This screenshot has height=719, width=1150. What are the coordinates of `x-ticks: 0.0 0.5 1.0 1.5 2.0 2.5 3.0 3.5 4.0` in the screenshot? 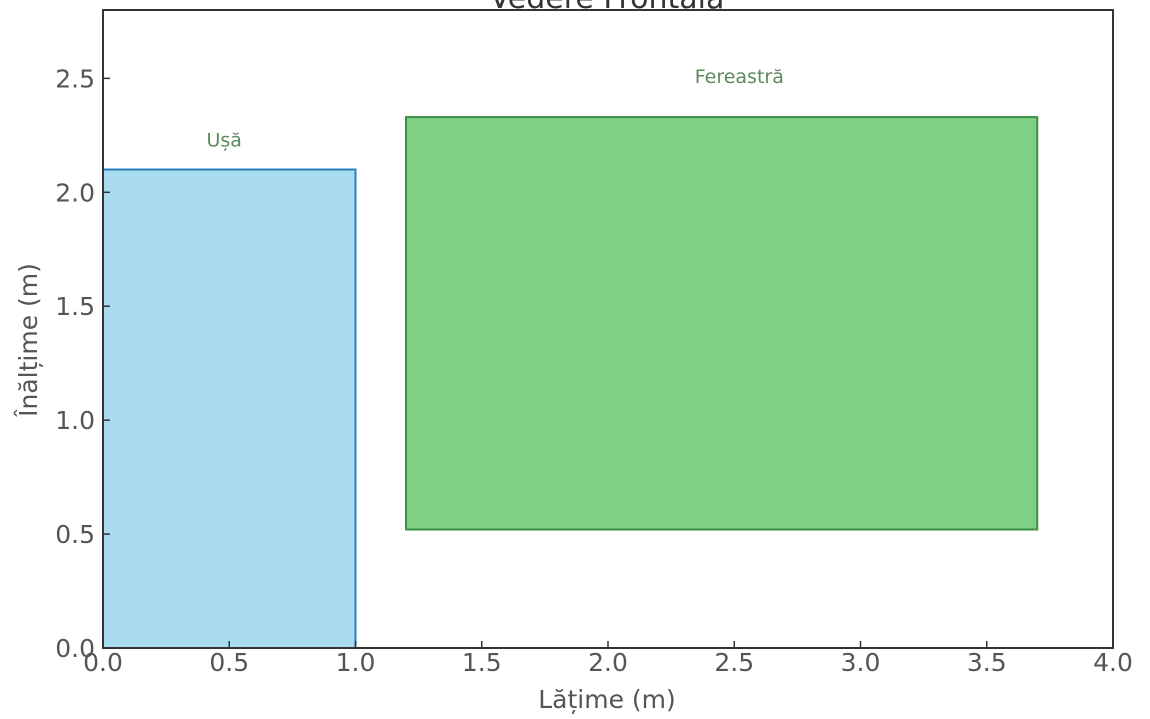 It's located at (608, 659).